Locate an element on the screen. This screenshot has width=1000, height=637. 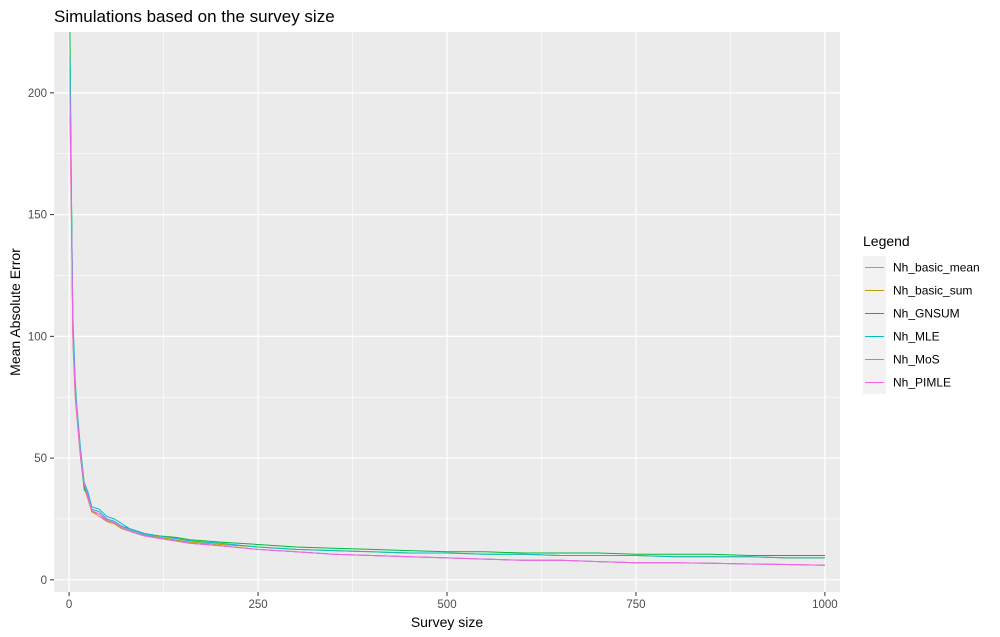
legend-item: Nh_basic_sum is located at coordinates (917, 290).